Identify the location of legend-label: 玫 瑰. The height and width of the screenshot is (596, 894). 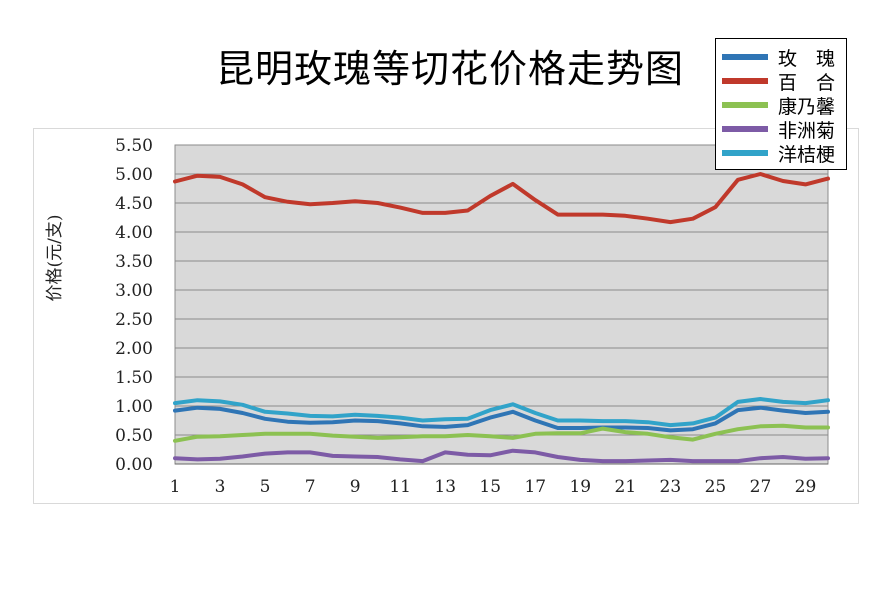
(807, 58).